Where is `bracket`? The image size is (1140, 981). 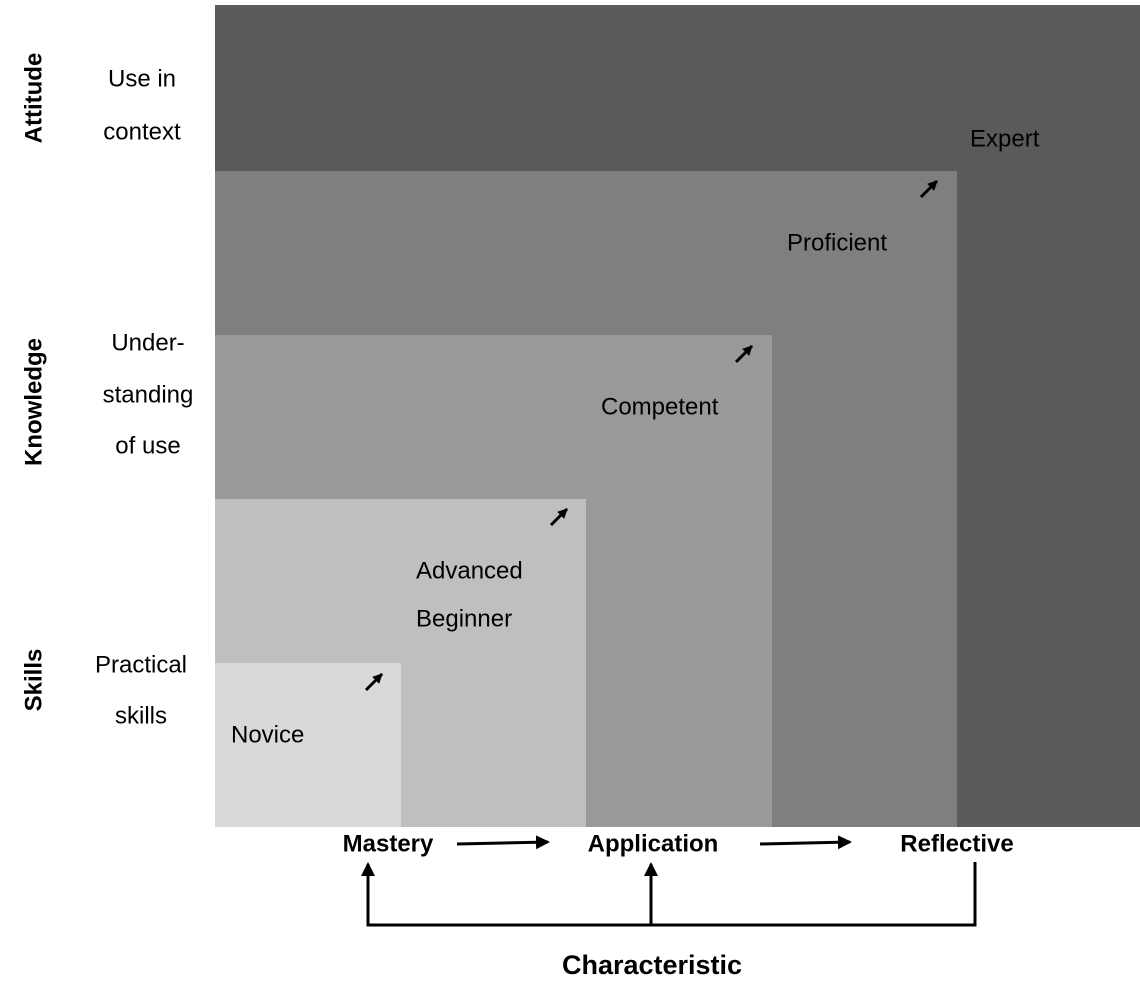 bracket is located at coordinates (671, 894).